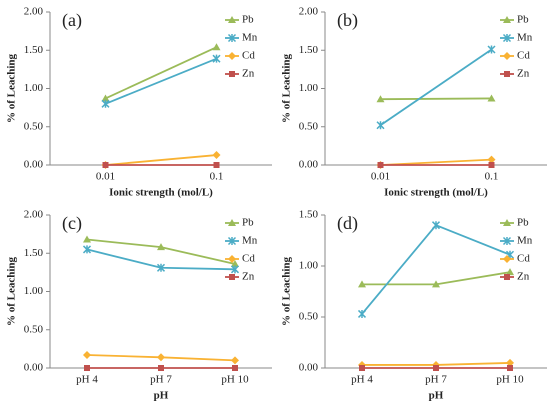 This screenshot has width=550, height=407. Describe the element at coordinates (347, 223) in the screenshot. I see `panel-label: (d)` at that location.